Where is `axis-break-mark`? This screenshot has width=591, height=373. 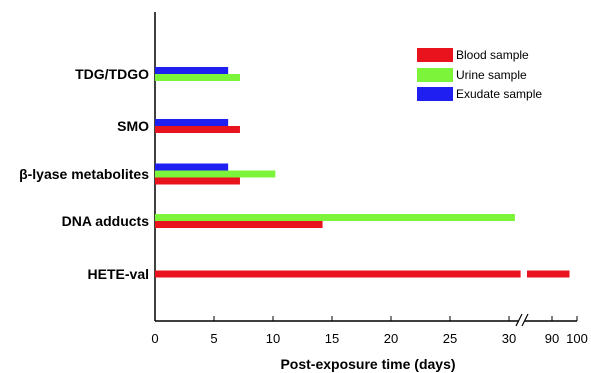 axis-break-mark is located at coordinates (522, 320).